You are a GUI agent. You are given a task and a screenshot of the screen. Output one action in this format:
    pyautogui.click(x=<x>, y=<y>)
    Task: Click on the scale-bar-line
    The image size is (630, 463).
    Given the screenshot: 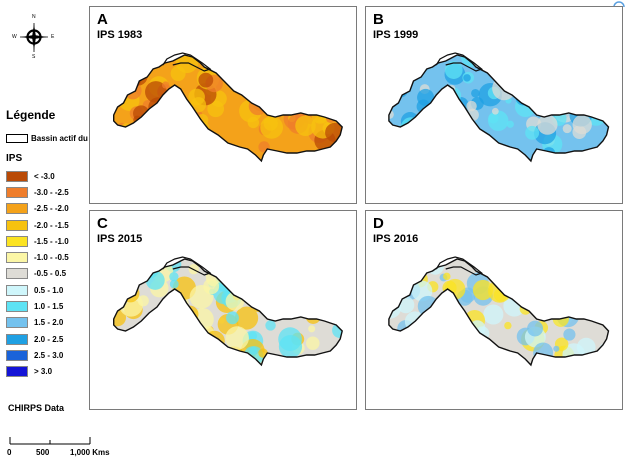 What is the action you would take?
    pyautogui.click(x=50, y=441)
    